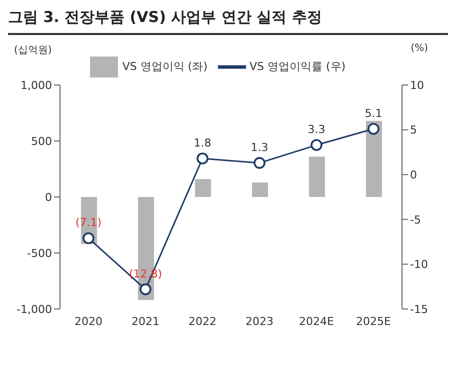 Image resolution: width=455 pixels, height=374 pixels. Describe the element at coordinates (373, 113) in the screenshot. I see `data-label: 5.1` at that location.